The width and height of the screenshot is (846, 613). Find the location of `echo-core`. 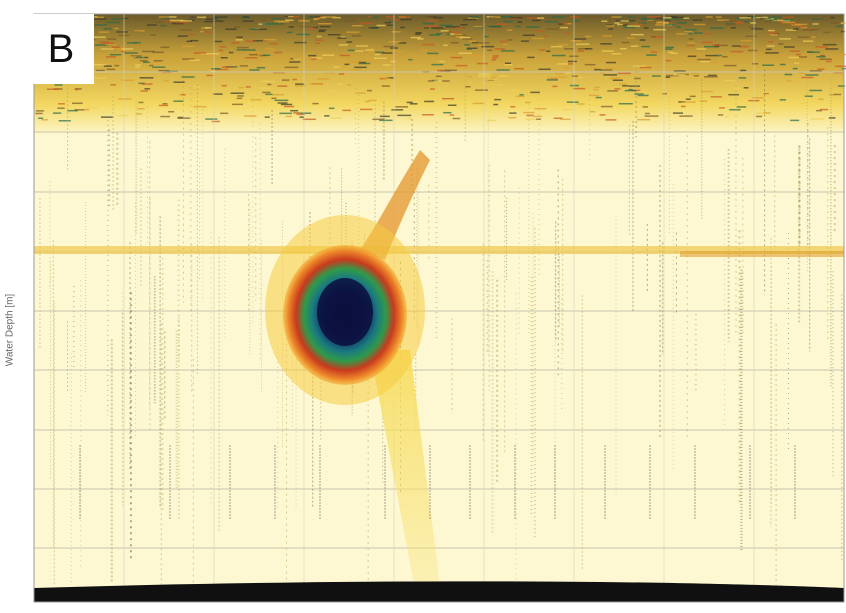

echo-core is located at coordinates (345, 312).